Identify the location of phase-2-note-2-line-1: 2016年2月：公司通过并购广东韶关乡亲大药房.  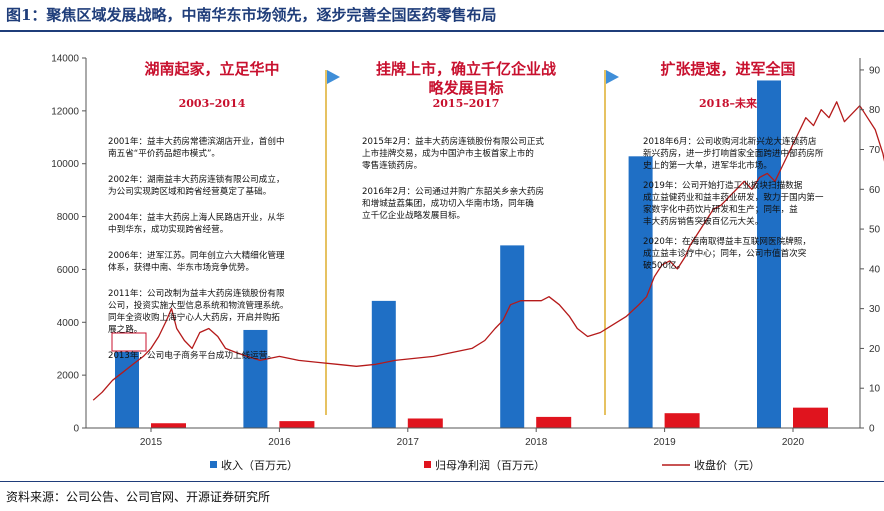
(453, 191).